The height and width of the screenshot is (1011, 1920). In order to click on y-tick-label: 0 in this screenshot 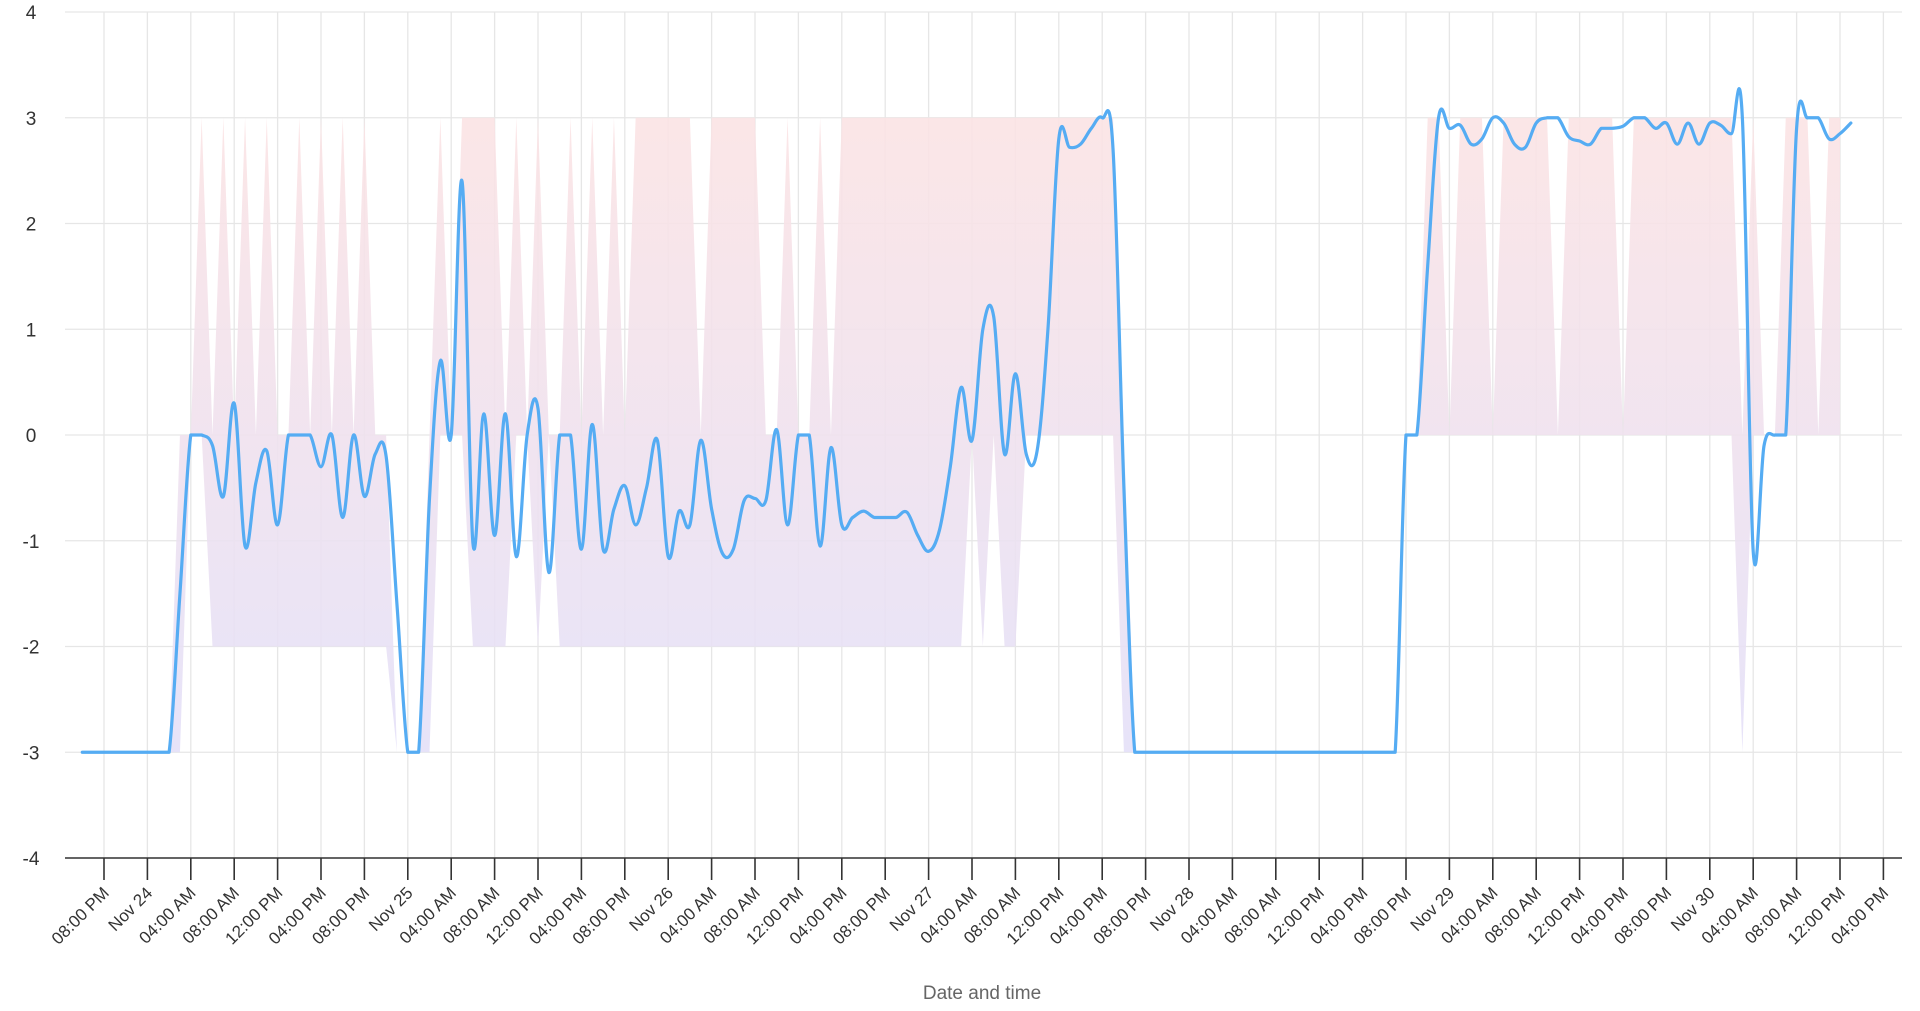, I will do `click(31, 436)`.